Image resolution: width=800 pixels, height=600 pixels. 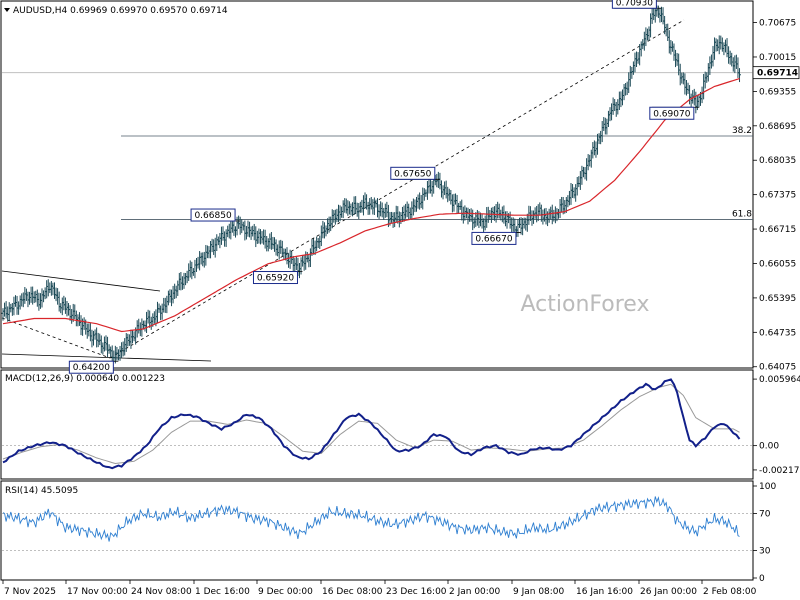 I want to click on y-tick-label: 0.67375, so click(x=777, y=196).